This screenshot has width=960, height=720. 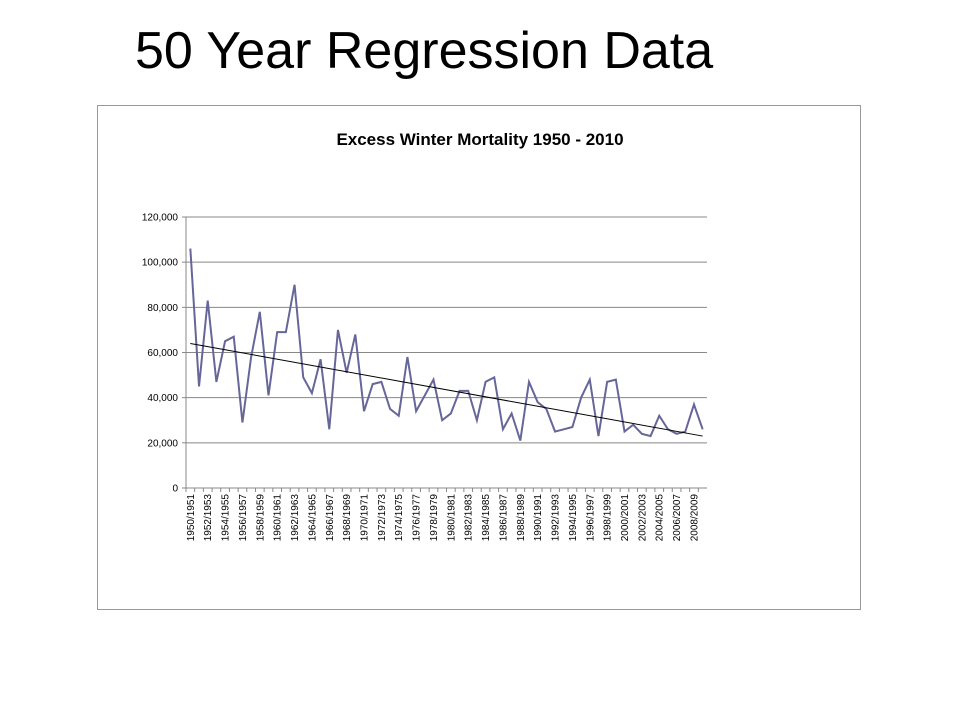 What do you see at coordinates (312, 518) in the screenshot?
I see `x-tick-label: 1964/1965` at bounding box center [312, 518].